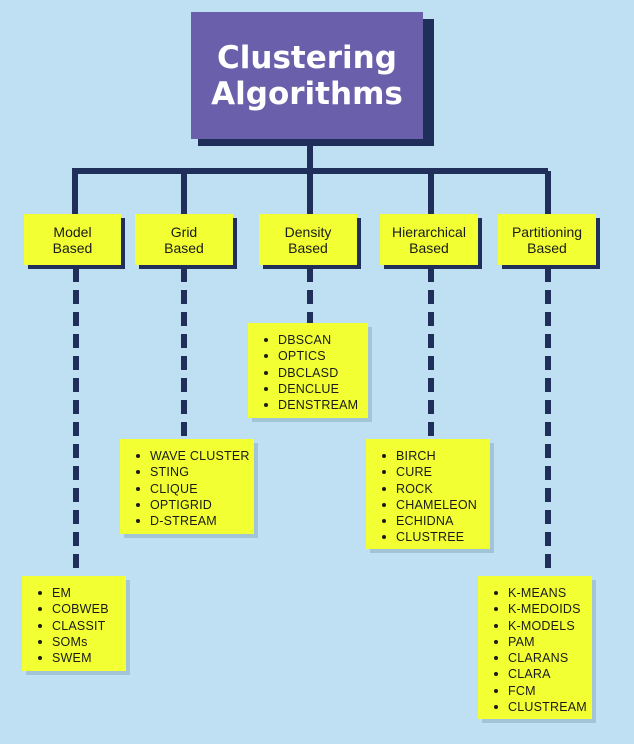  Describe the element at coordinates (312, 356) in the screenshot. I see `list-item: OPTICS` at that location.